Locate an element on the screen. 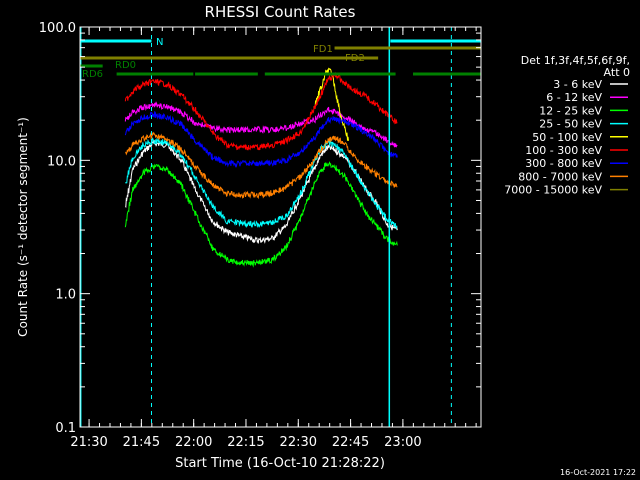 The image size is (640, 480). legend-label: 100 - 300 keV is located at coordinates (563, 150).